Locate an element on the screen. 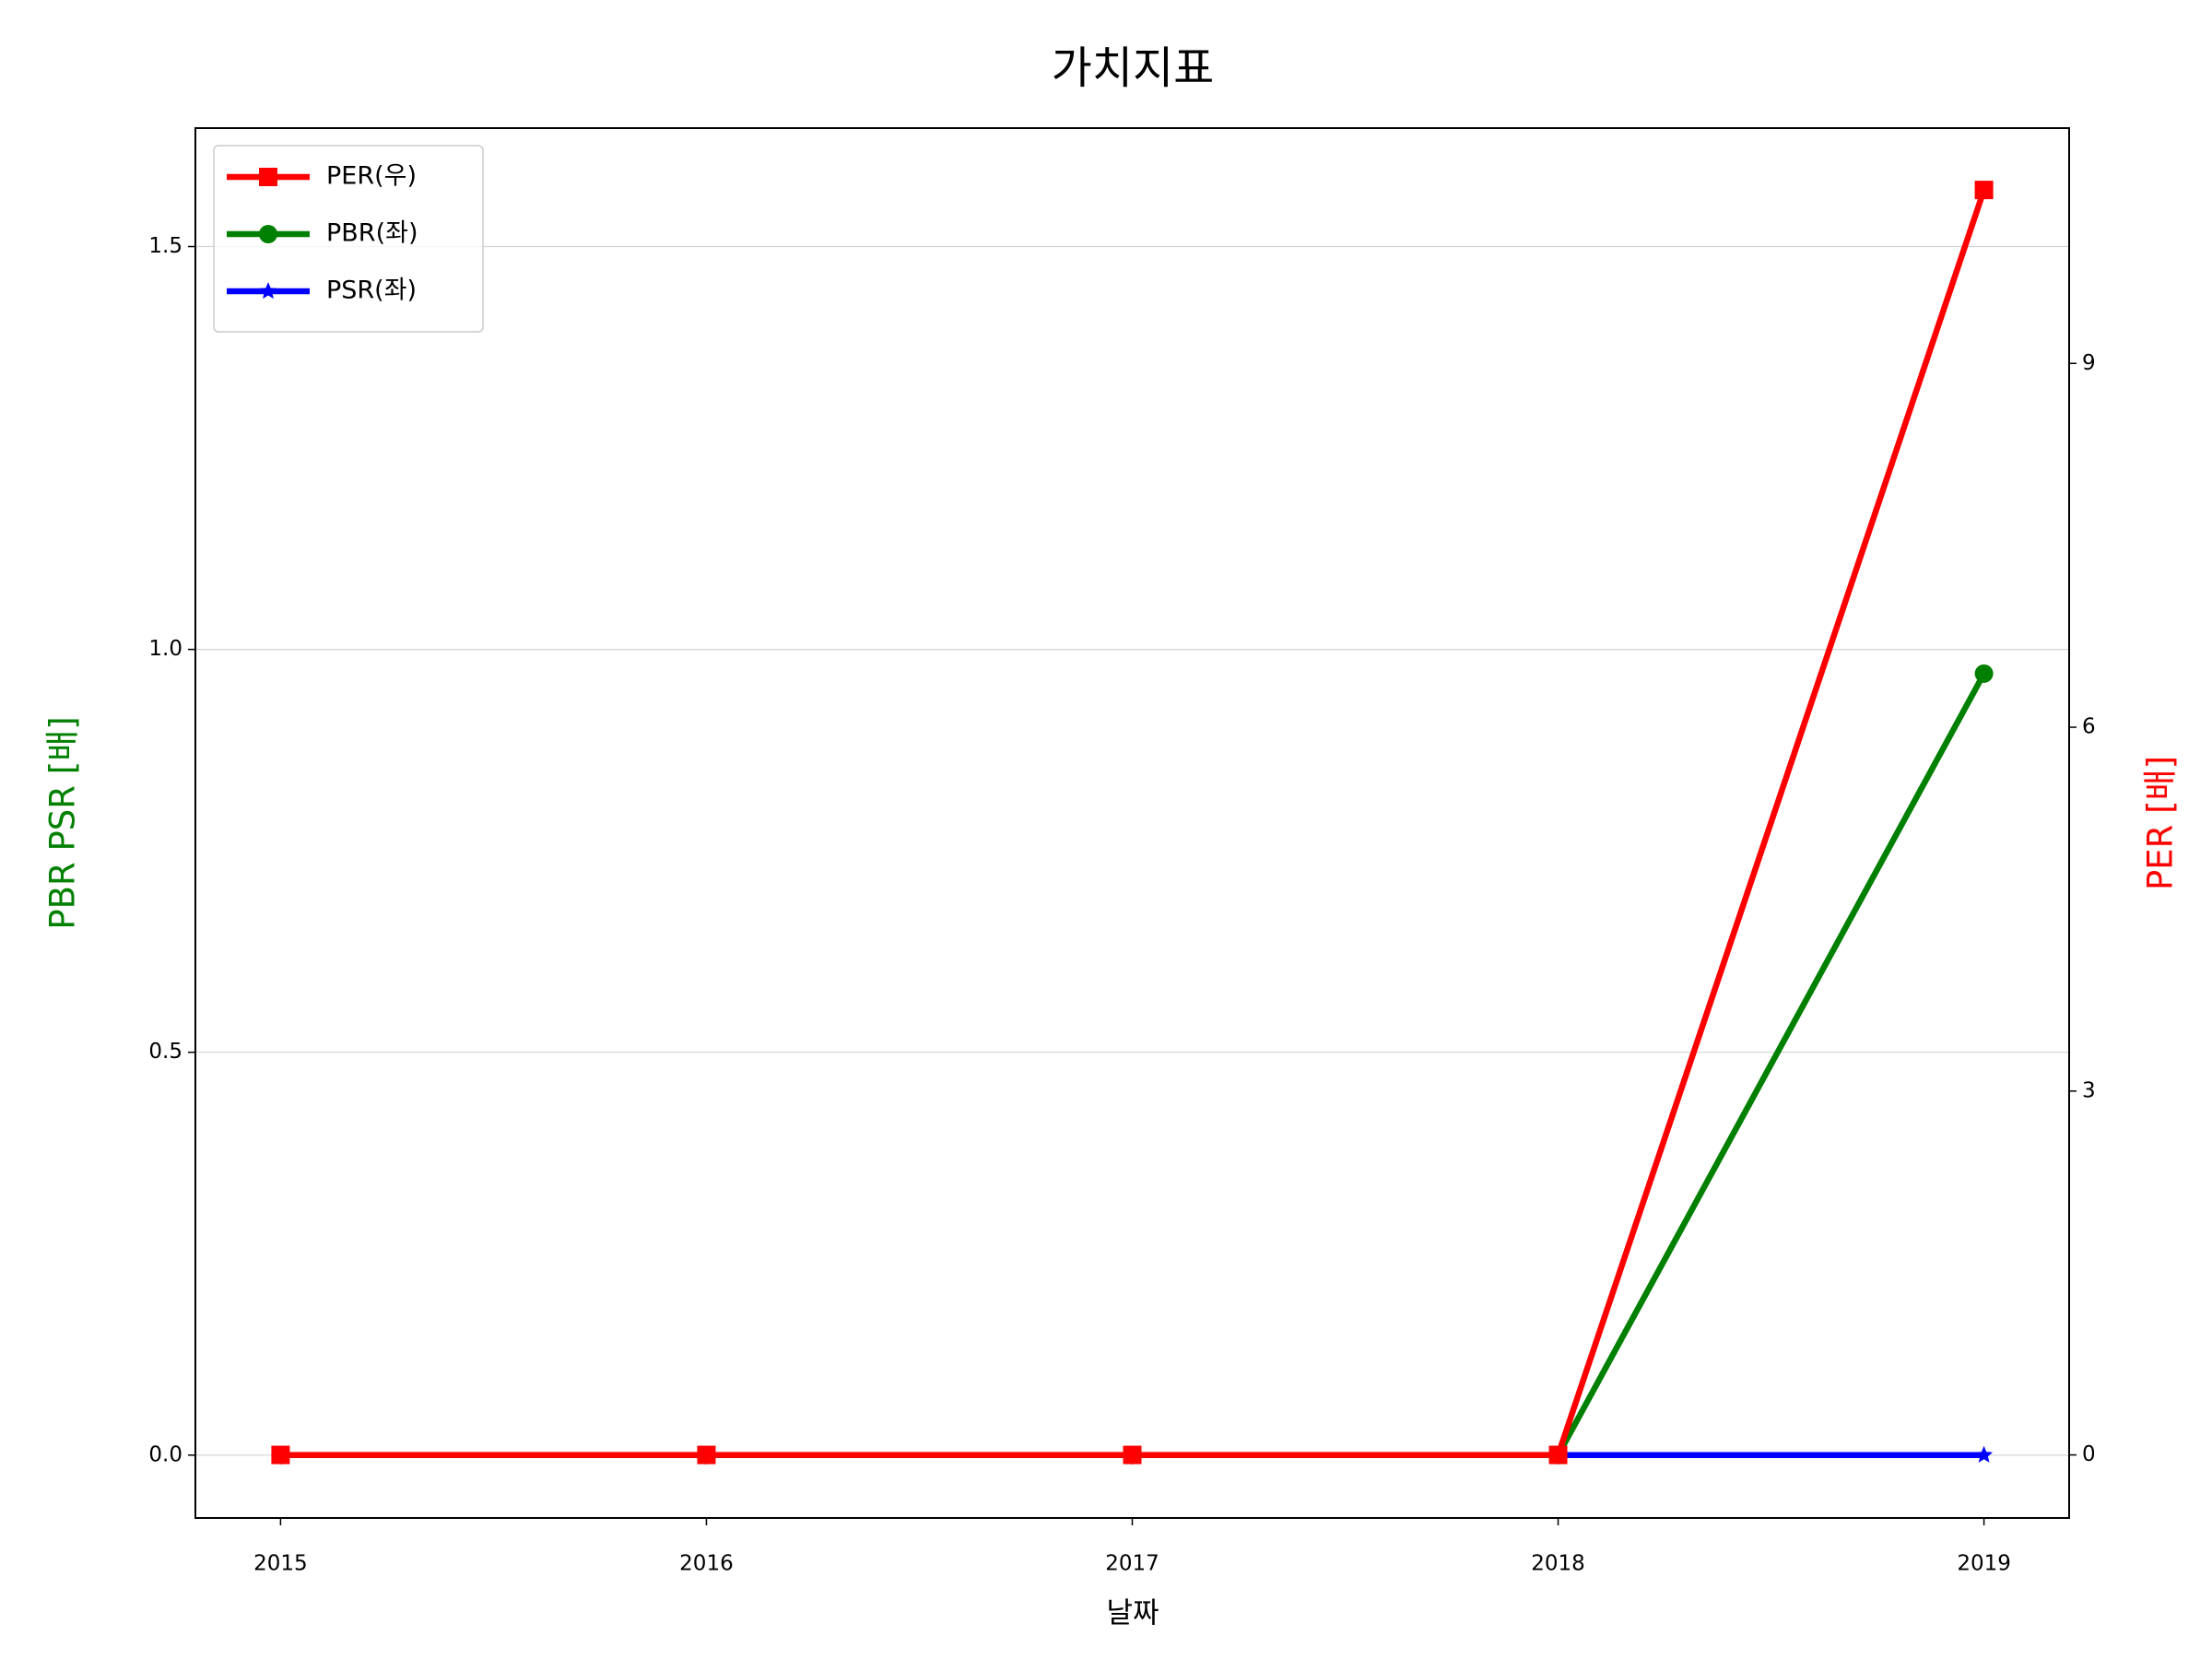 This screenshot has width=2212, height=1659. x-tick-label: 2017 is located at coordinates (1132, 1564).